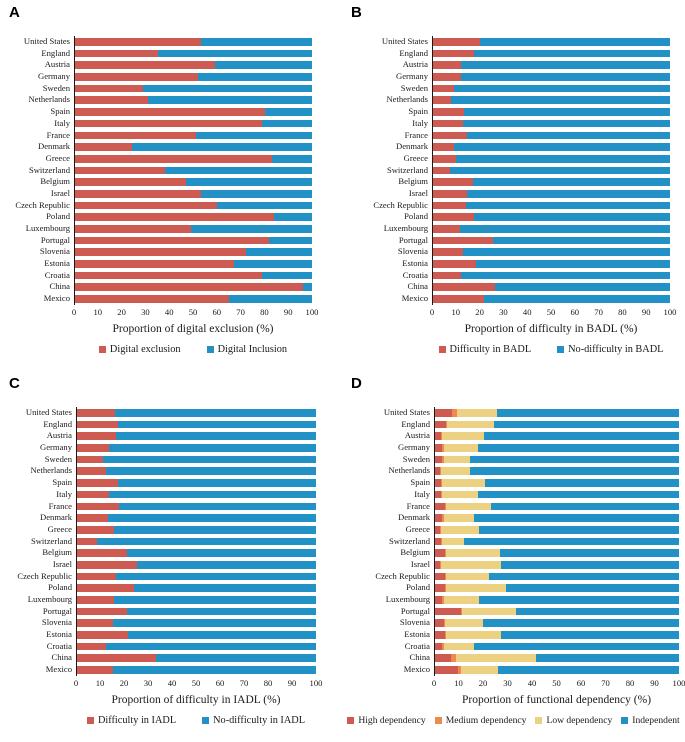 Image resolution: width=685 pixels, height=742 pixels. Describe the element at coordinates (356, 12) in the screenshot. I see `panel-b-letter: B` at that location.